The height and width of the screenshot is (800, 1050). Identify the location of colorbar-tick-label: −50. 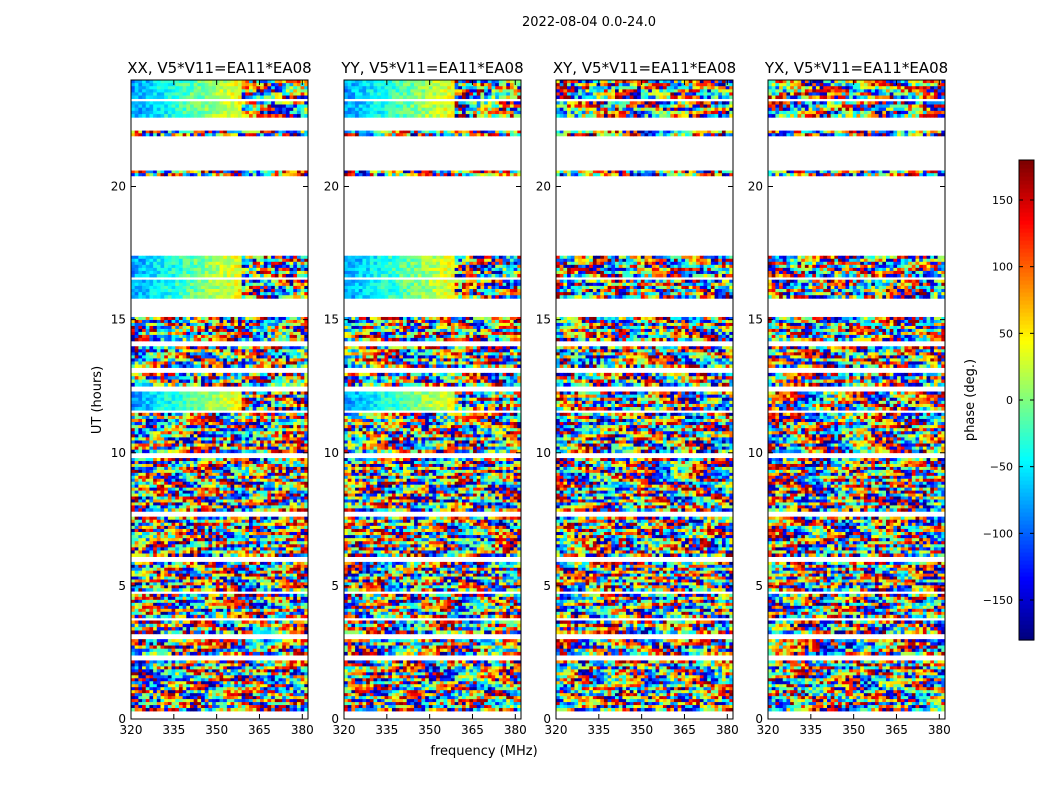
(1001, 467).